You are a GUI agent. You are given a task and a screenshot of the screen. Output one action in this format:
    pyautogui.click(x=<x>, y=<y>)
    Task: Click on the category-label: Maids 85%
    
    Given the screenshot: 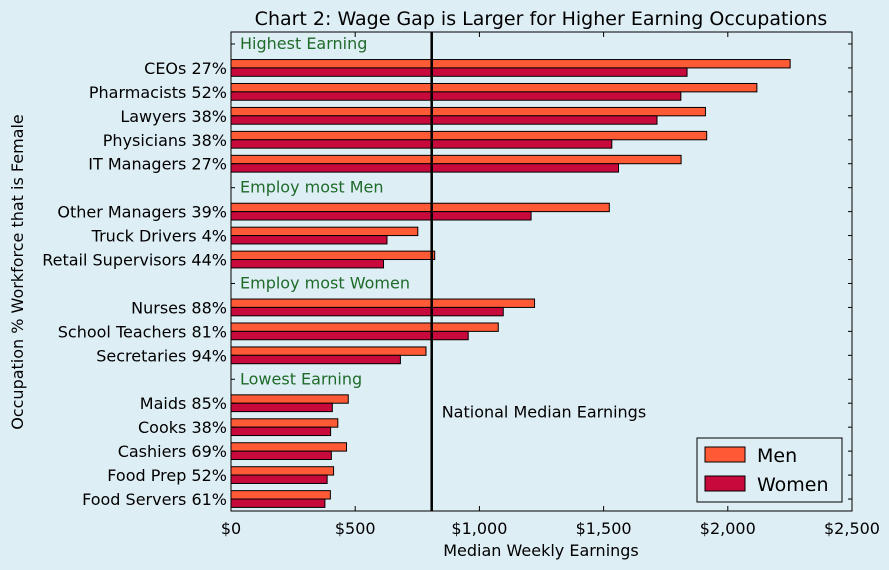 What is the action you would take?
    pyautogui.click(x=183, y=403)
    